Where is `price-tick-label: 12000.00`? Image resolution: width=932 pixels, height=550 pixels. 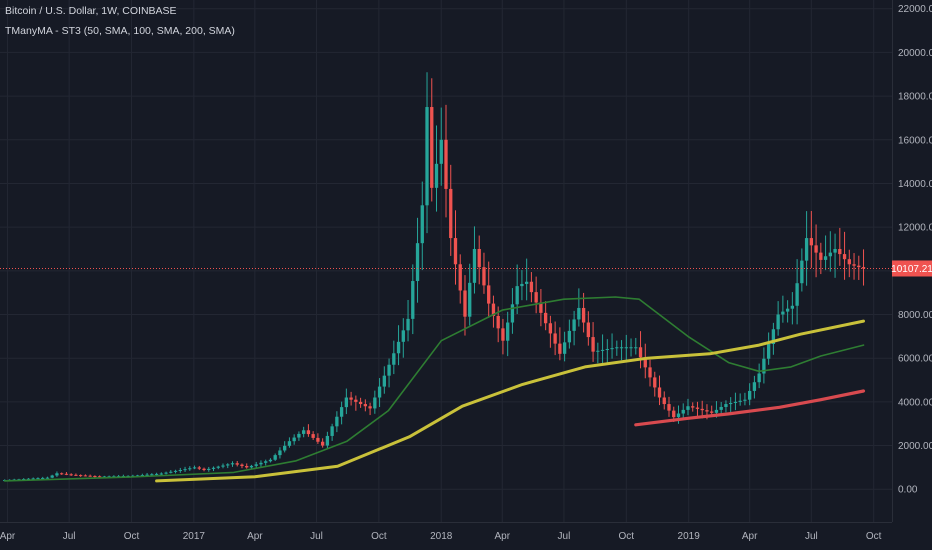 price-tick-label: 12000.00 is located at coordinates (915, 228).